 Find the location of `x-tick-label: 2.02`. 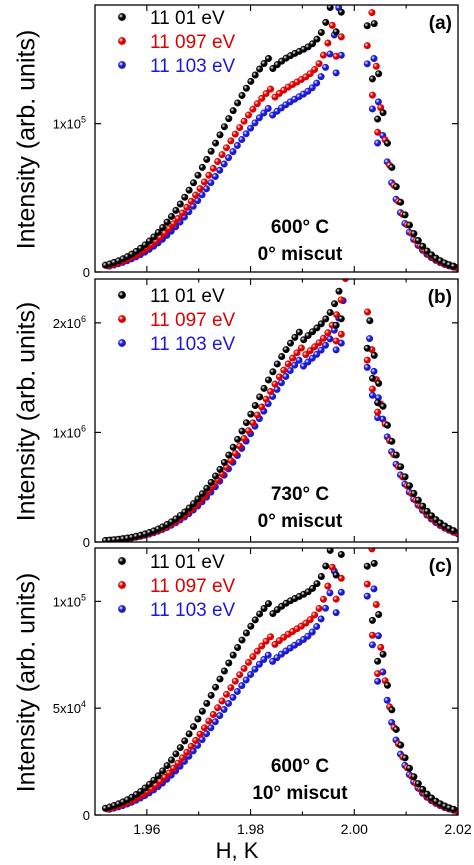

x-tick-label: 2.02 is located at coordinates (457, 829).